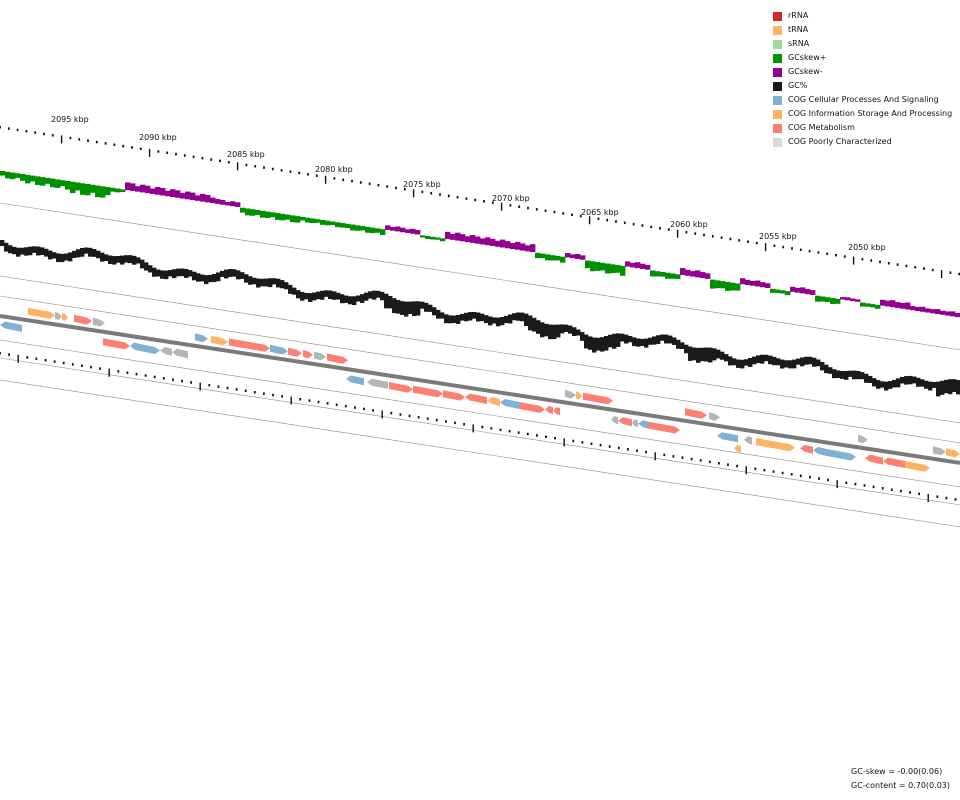  Describe the element at coordinates (799, 43) in the screenshot. I see `legend-label: sRNA` at that location.